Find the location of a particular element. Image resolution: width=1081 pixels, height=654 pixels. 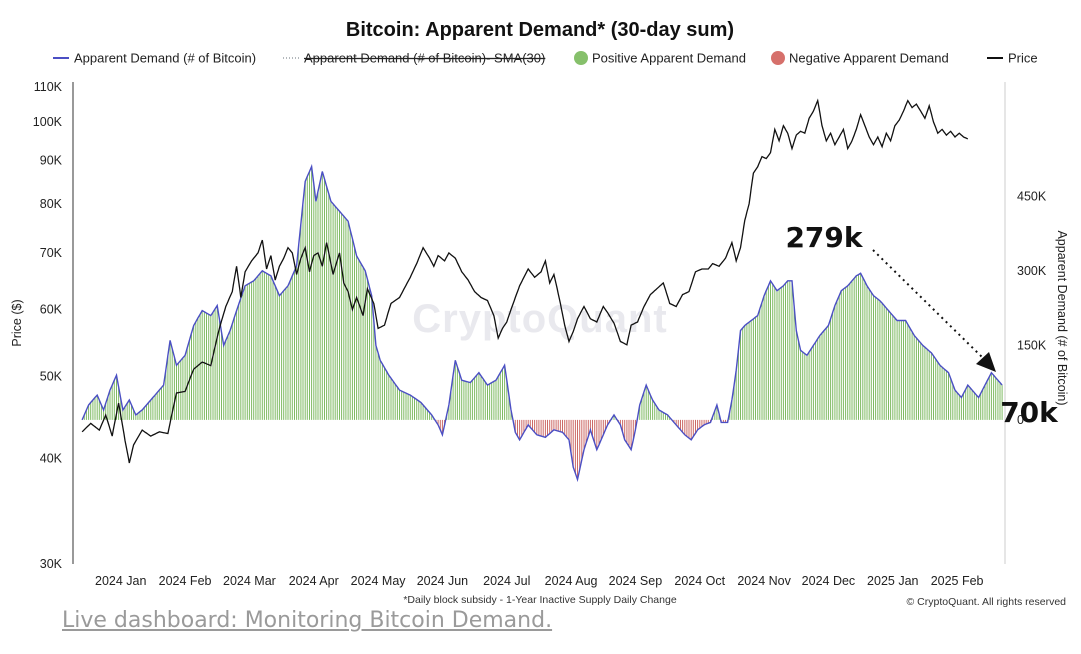

y-right-tick-label: 300K is located at coordinates (1032, 271).